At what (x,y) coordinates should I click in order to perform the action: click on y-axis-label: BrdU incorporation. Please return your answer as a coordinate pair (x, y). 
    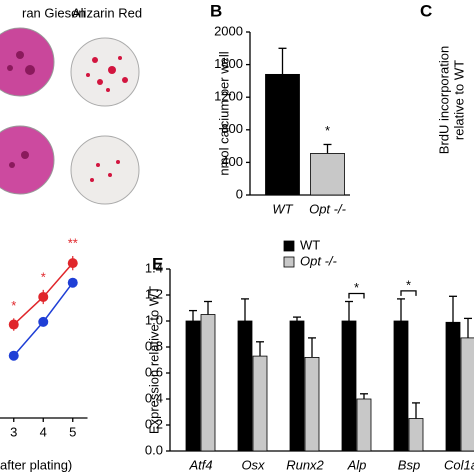
    Looking at the image, I should click on (443, 100).